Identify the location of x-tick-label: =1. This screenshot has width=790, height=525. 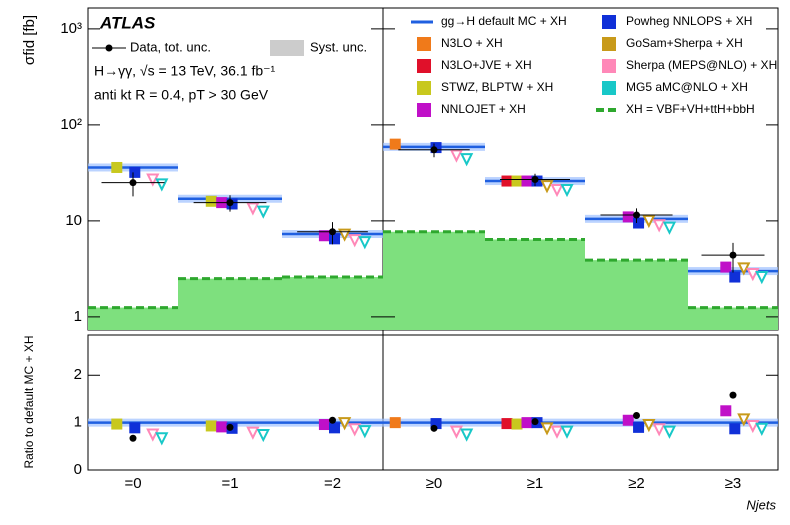
(229, 483).